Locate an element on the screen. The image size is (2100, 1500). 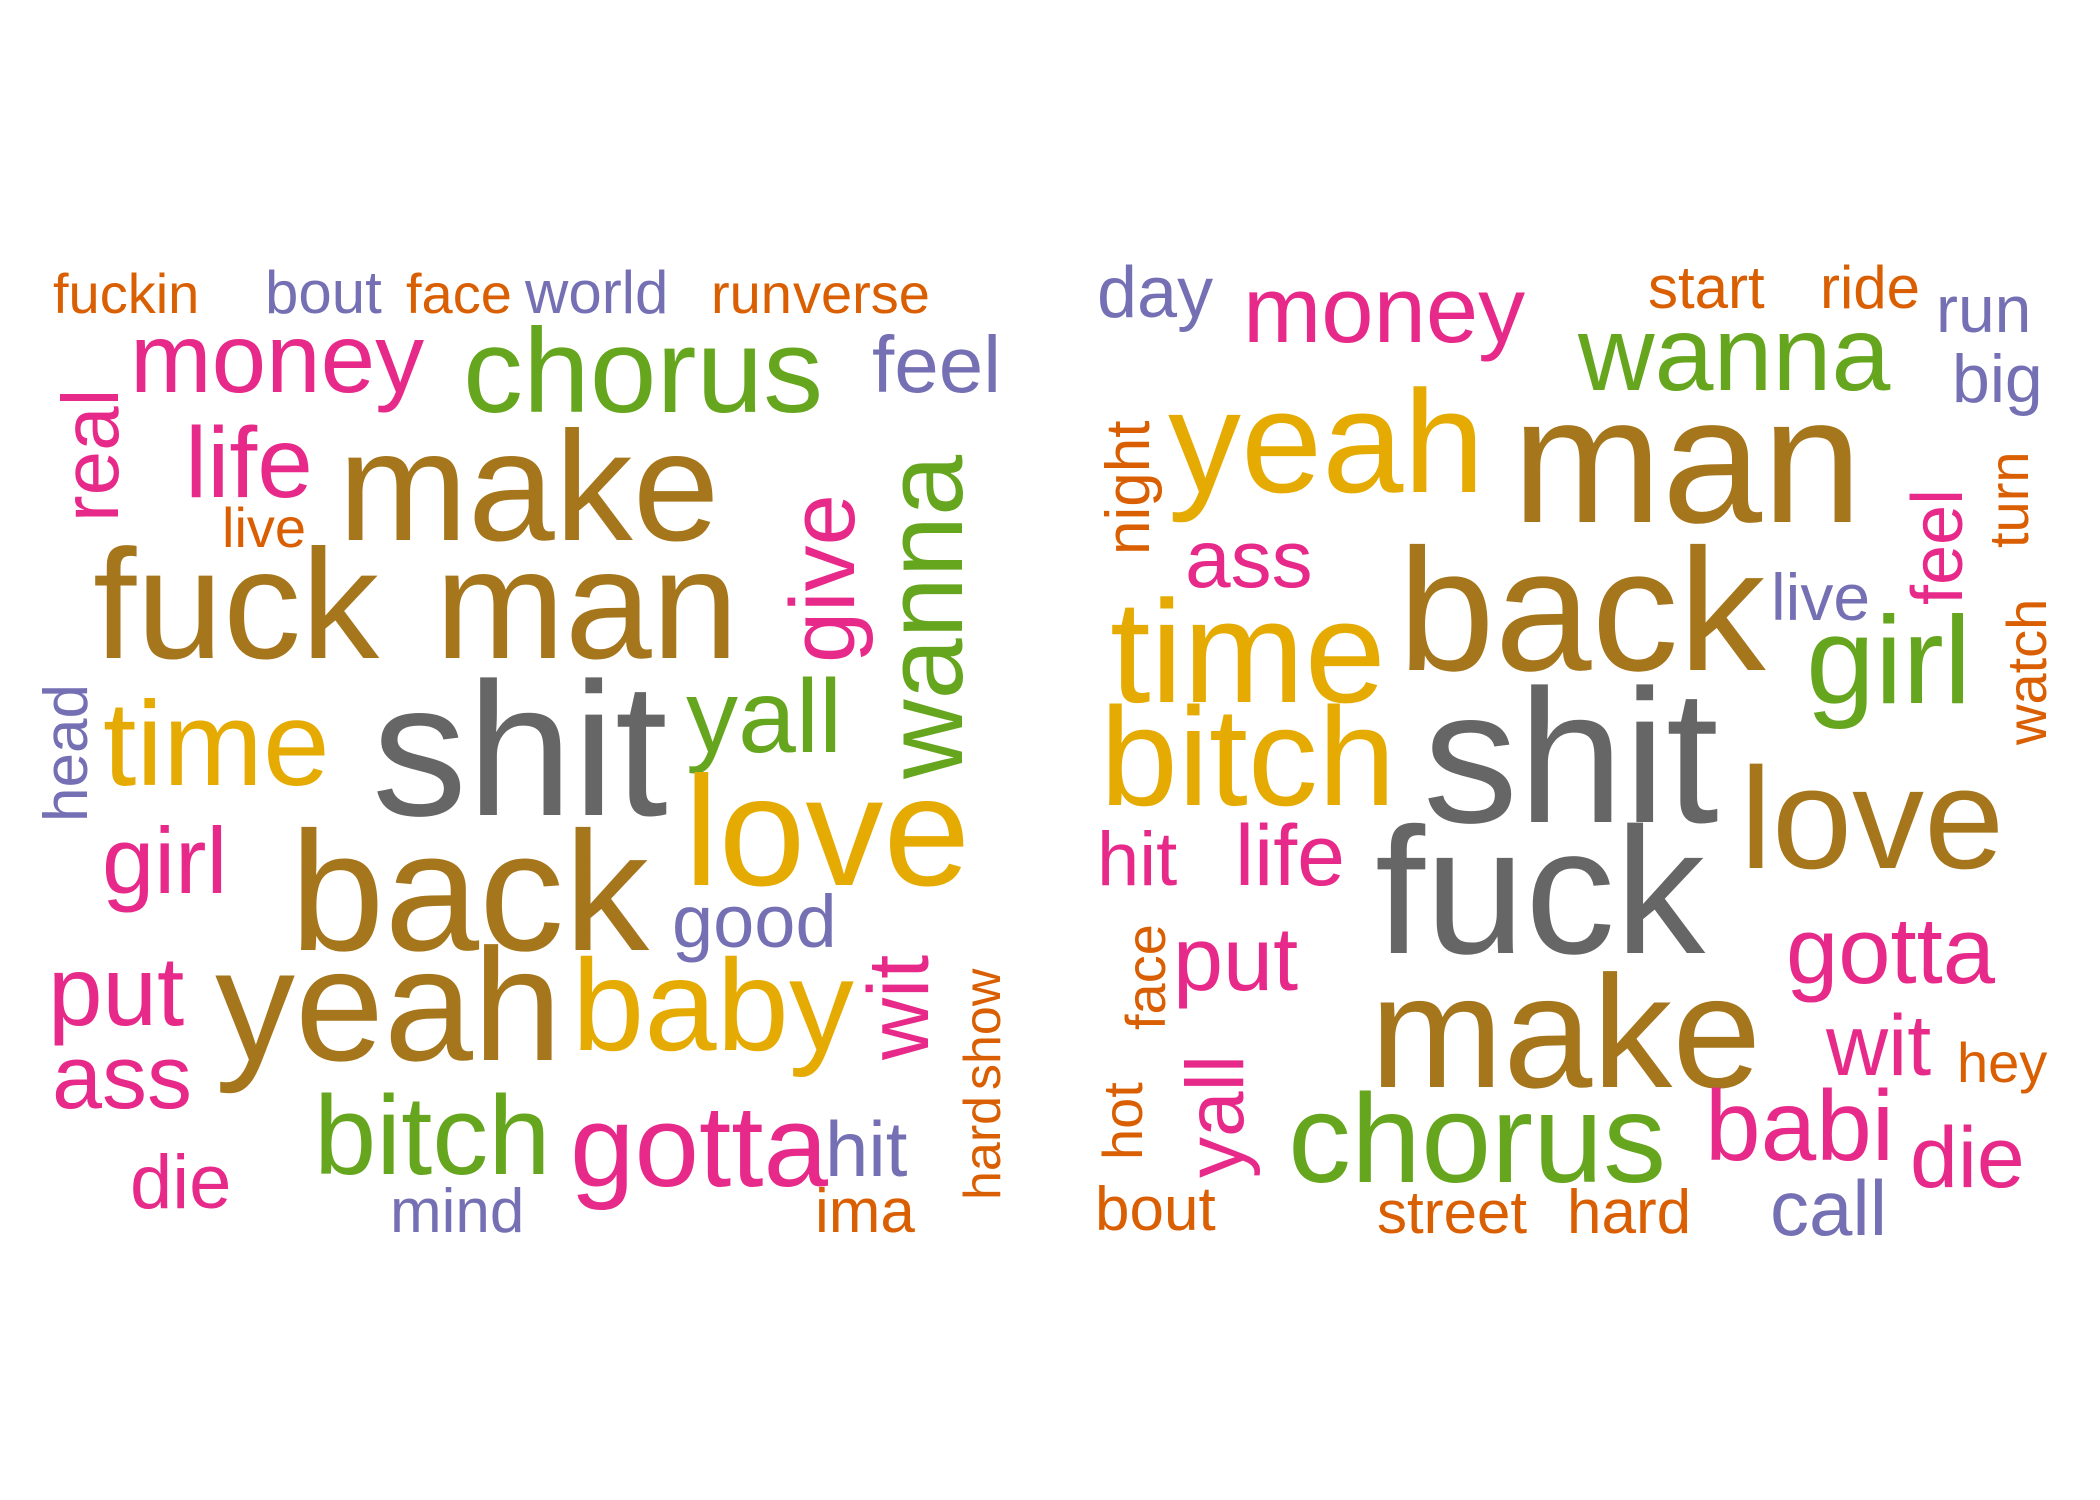
word-baby: baby is located at coordinates (713, 1005).